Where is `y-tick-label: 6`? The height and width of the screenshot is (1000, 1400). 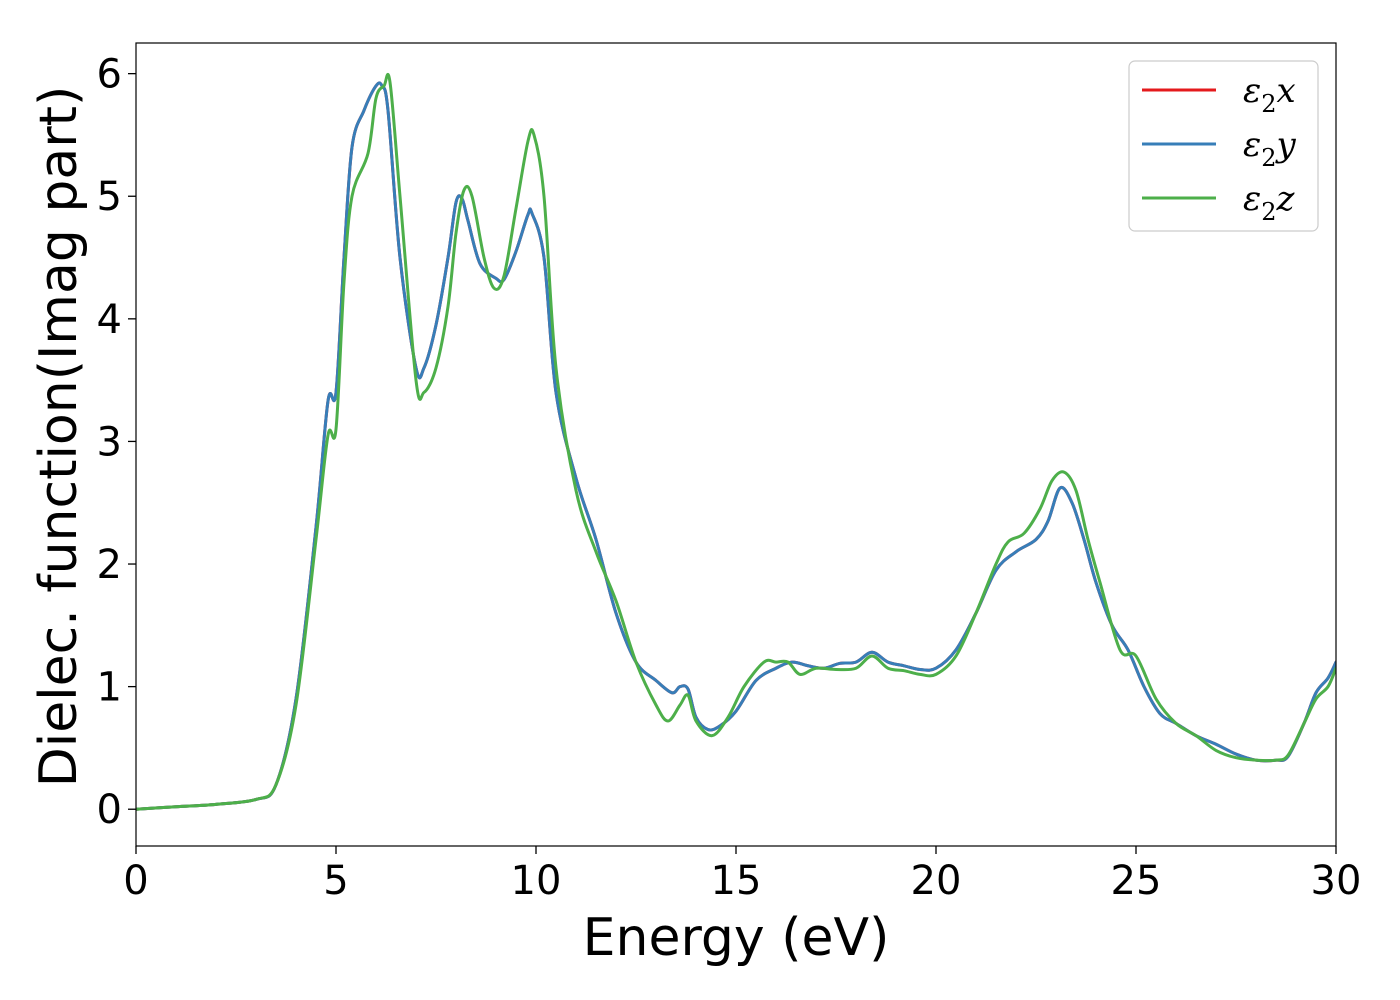
y-tick-label: 6 is located at coordinates (109, 75).